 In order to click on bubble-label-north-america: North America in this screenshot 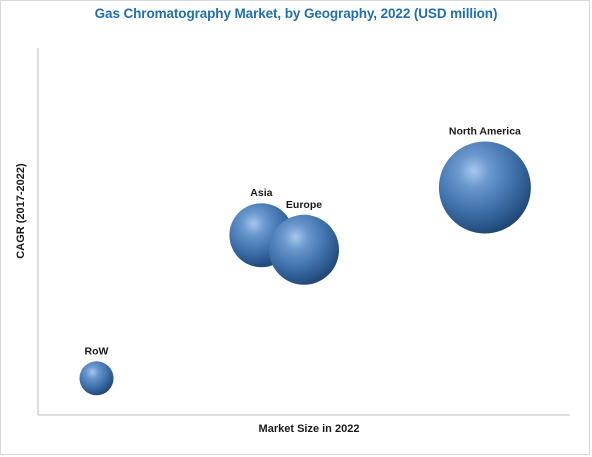, I will do `click(485, 132)`.